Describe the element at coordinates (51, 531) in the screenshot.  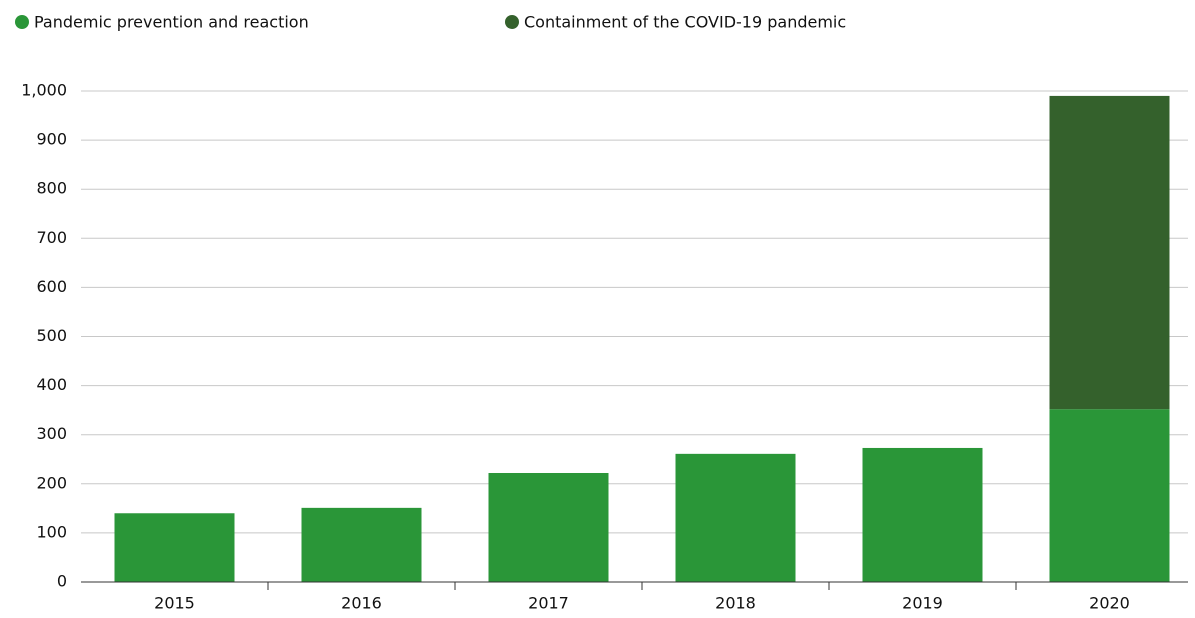
I see `y-tick-label: 100` at that location.